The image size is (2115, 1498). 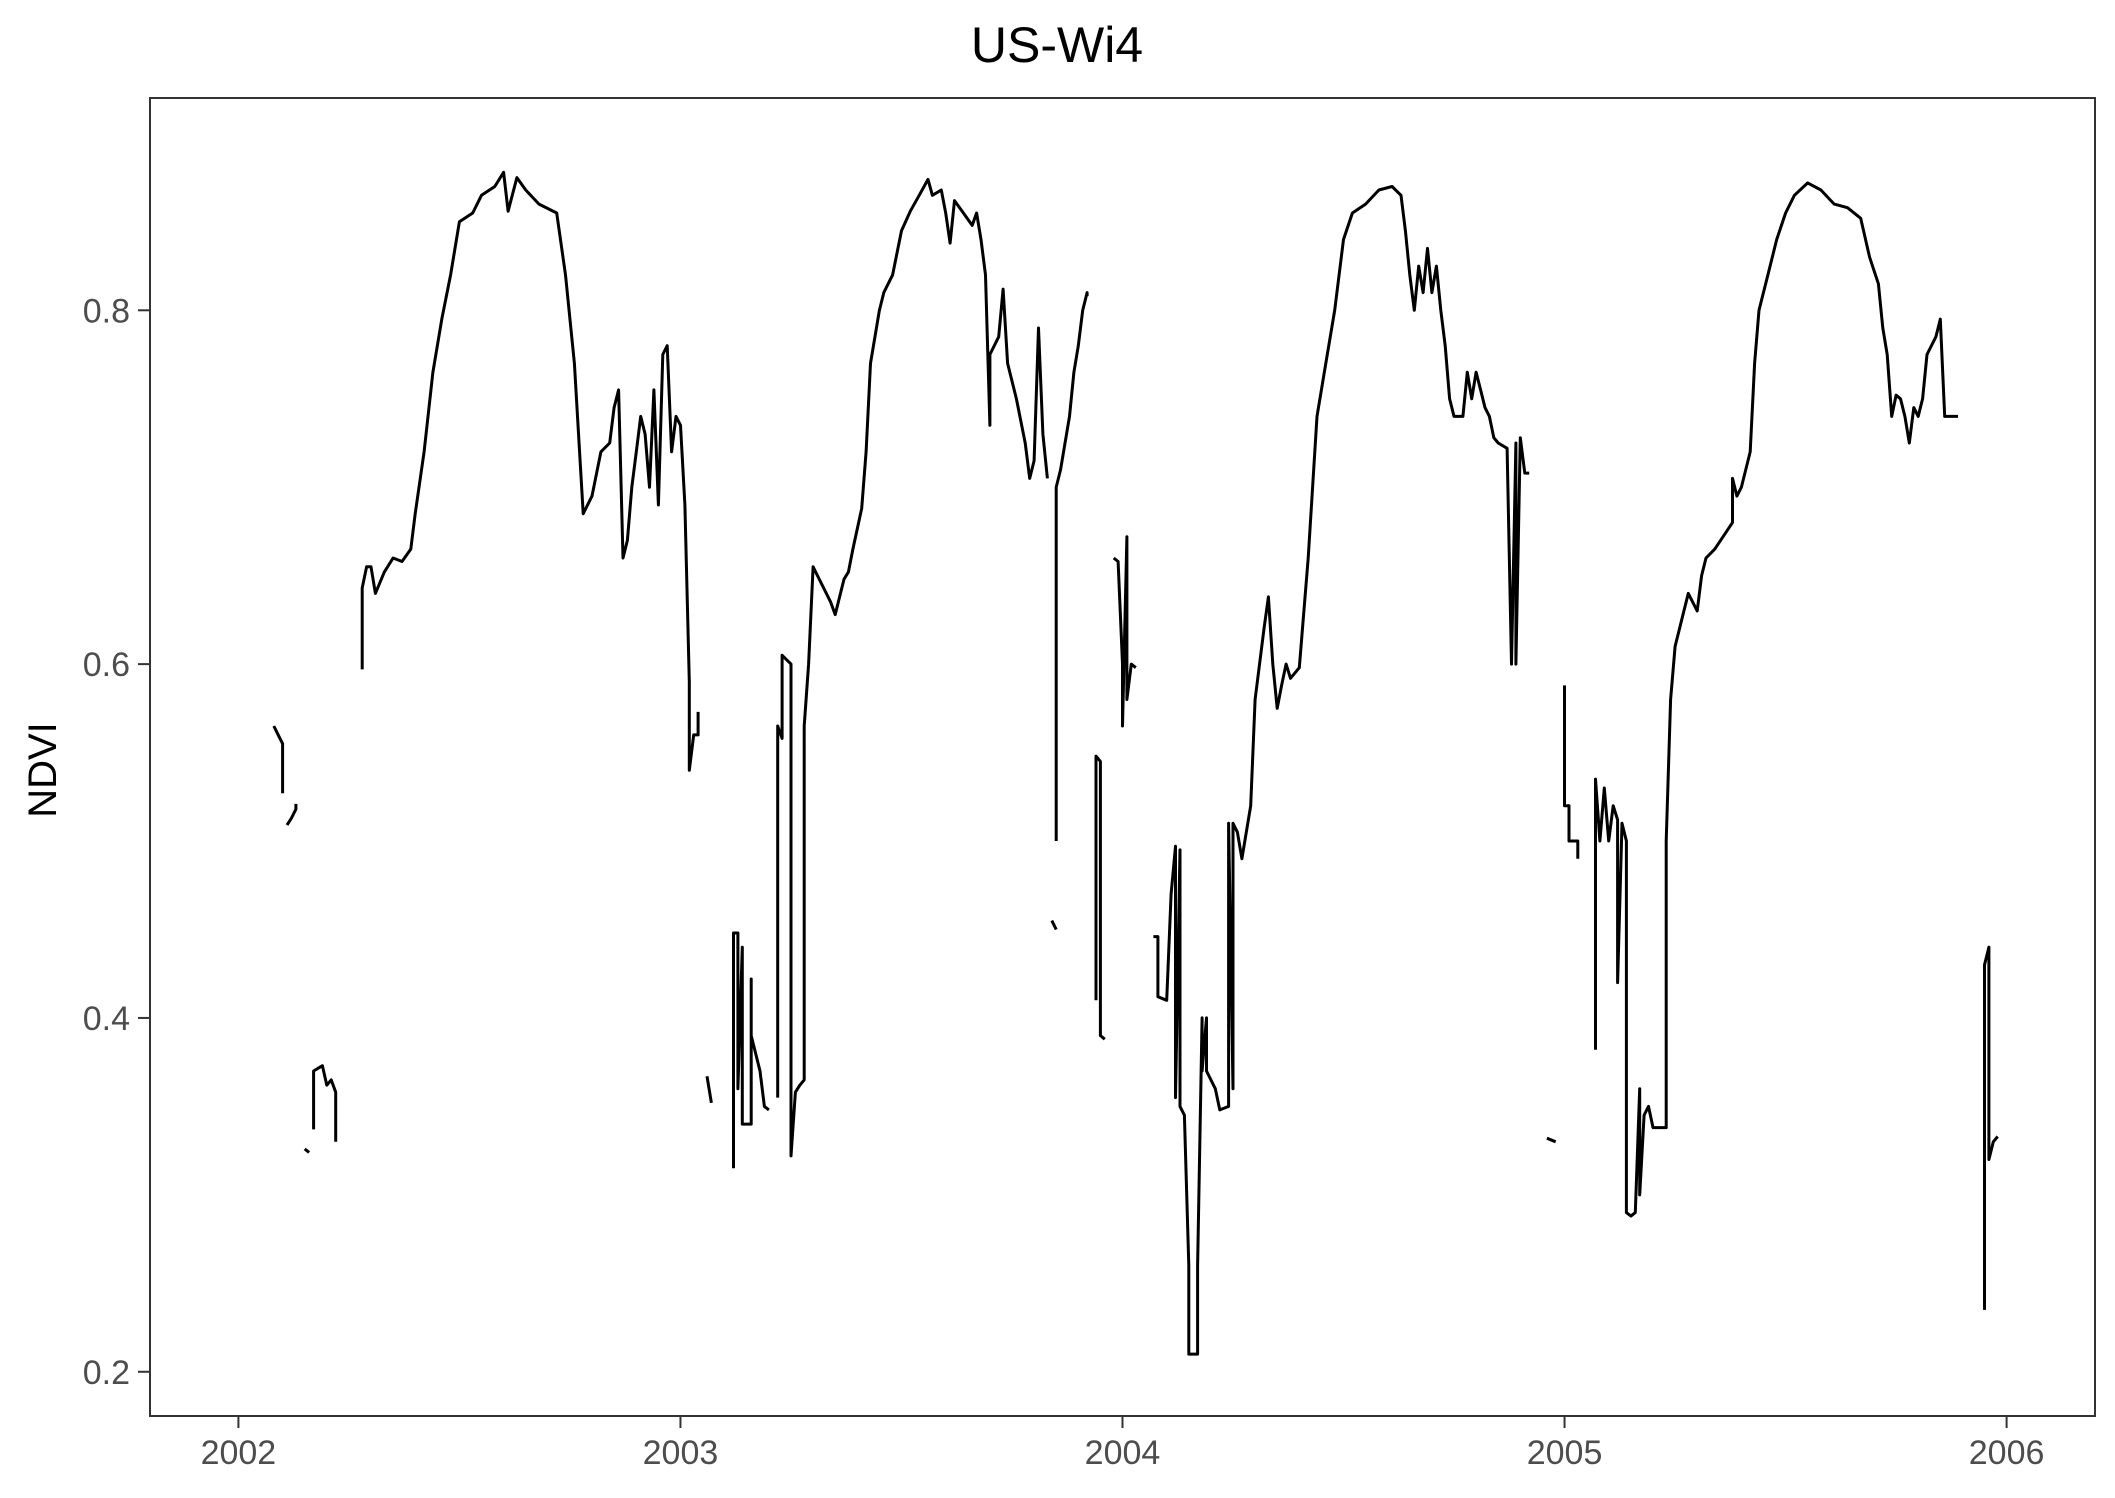 What do you see at coordinates (239, 1453) in the screenshot?
I see `x-tick-label: 2002` at bounding box center [239, 1453].